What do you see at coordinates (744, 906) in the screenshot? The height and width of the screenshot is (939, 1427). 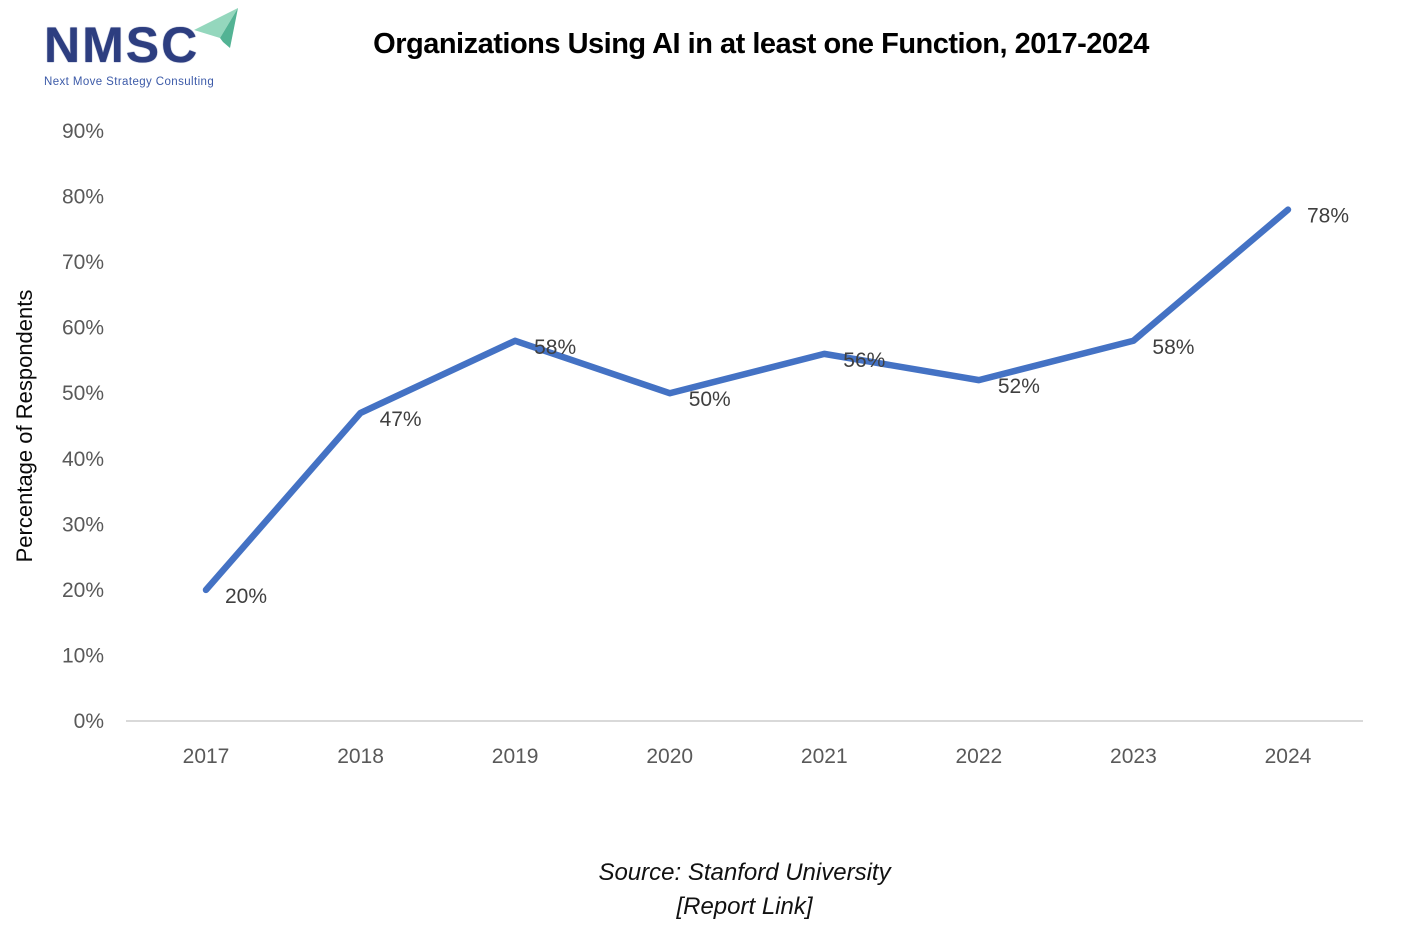 I see `report-link-text: [Report Link]` at bounding box center [744, 906].